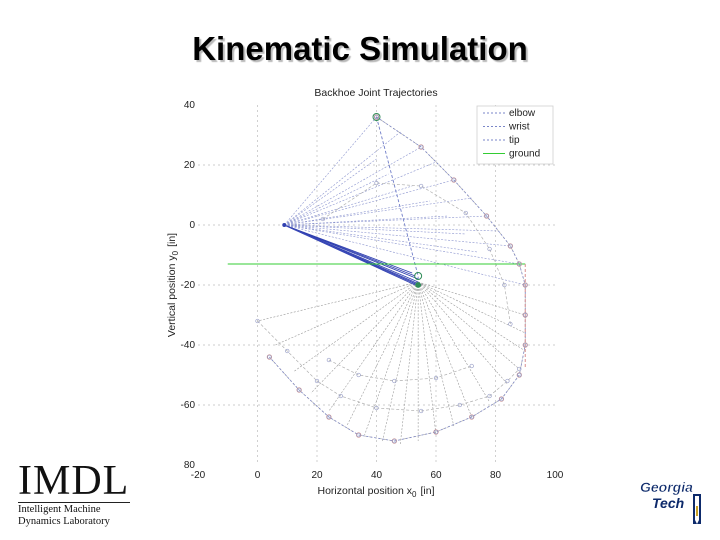 The height and width of the screenshot is (540, 720). Describe the element at coordinates (258, 475) in the screenshot. I see `x-tick-label: 0` at that location.